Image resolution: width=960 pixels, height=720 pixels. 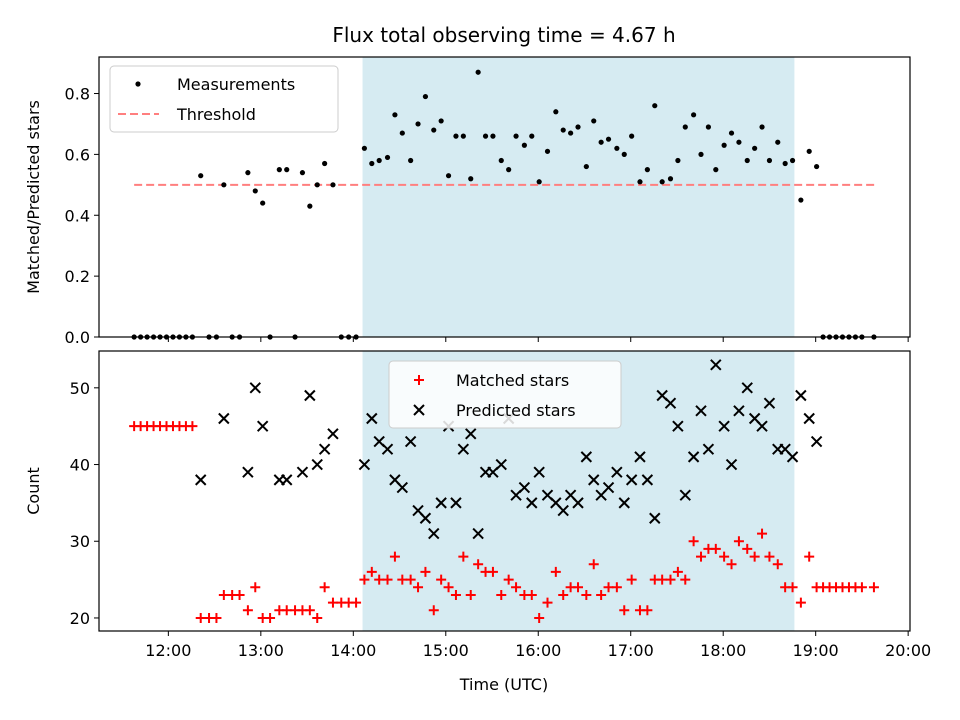 I want to click on legend-threshold-label: Threshold, so click(x=216, y=114).